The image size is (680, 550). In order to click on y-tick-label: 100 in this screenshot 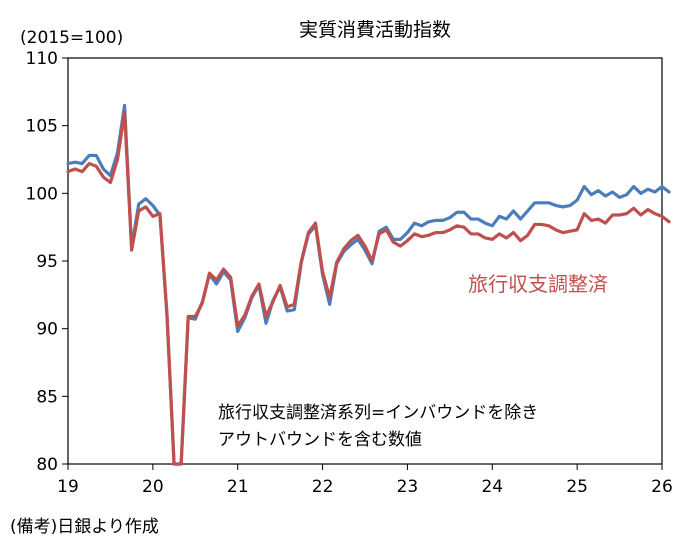, I will do `click(42, 194)`.